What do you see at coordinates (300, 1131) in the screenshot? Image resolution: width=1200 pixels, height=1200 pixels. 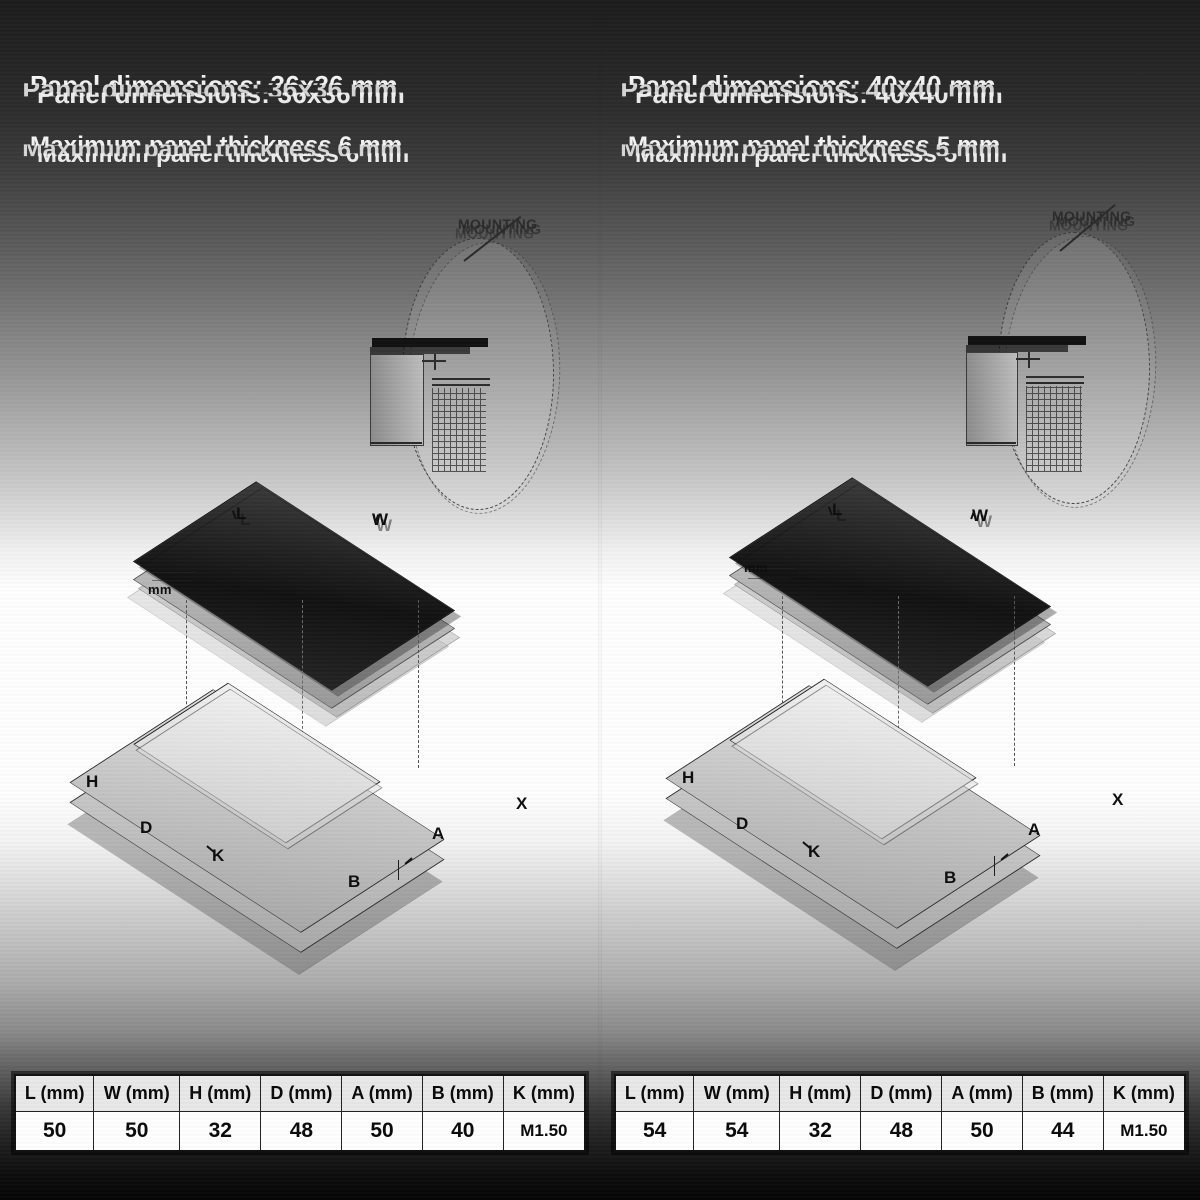 I see `table-row: 50 50 32 48 50 40 M1.50` at bounding box center [300, 1131].